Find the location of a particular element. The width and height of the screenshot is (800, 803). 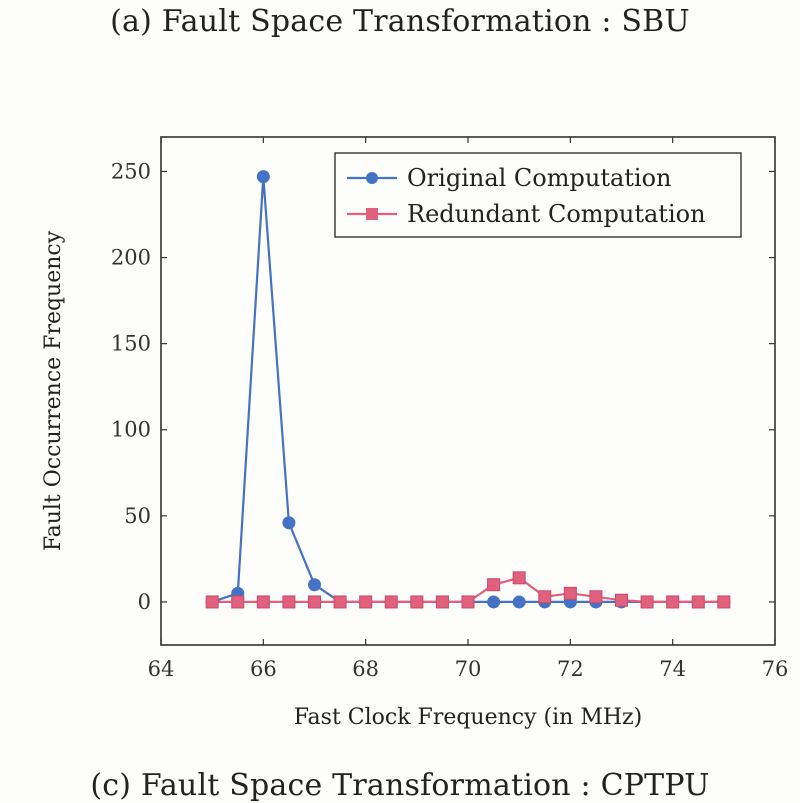

x-tick-label: 66 is located at coordinates (263, 669).